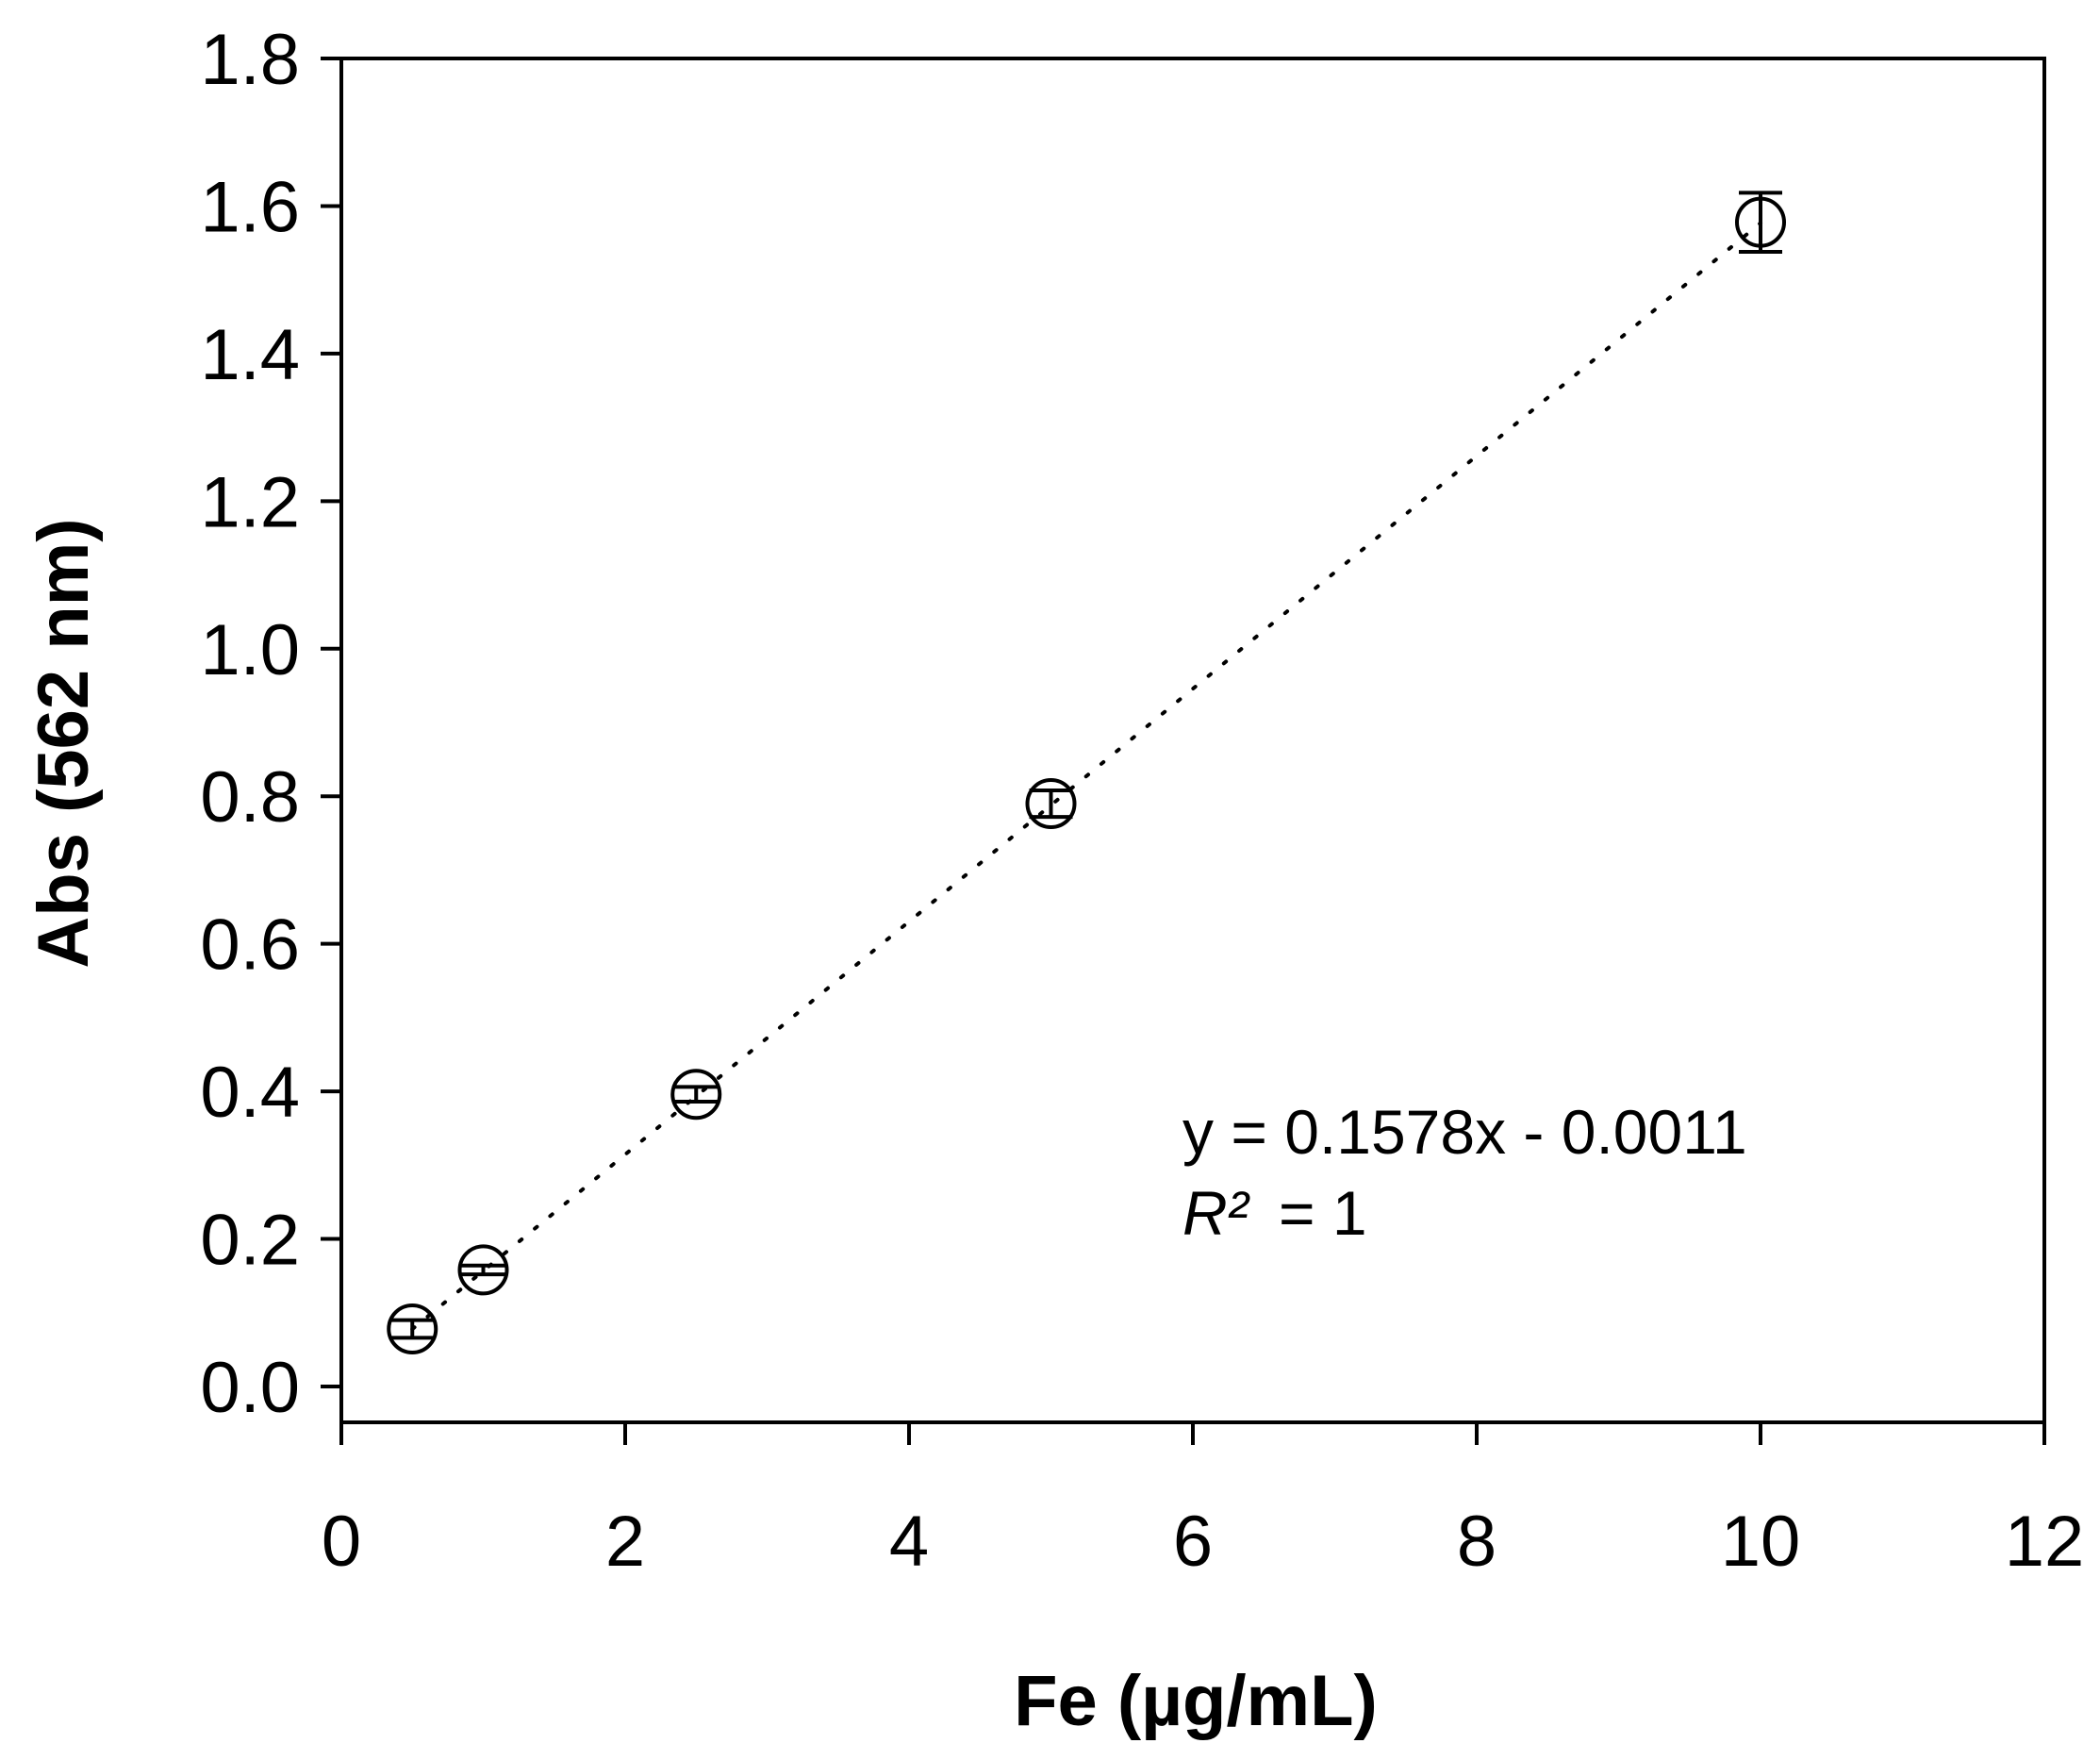  What do you see at coordinates (250, 207) in the screenshot?
I see `y-tick-label: 1.6` at bounding box center [250, 207].